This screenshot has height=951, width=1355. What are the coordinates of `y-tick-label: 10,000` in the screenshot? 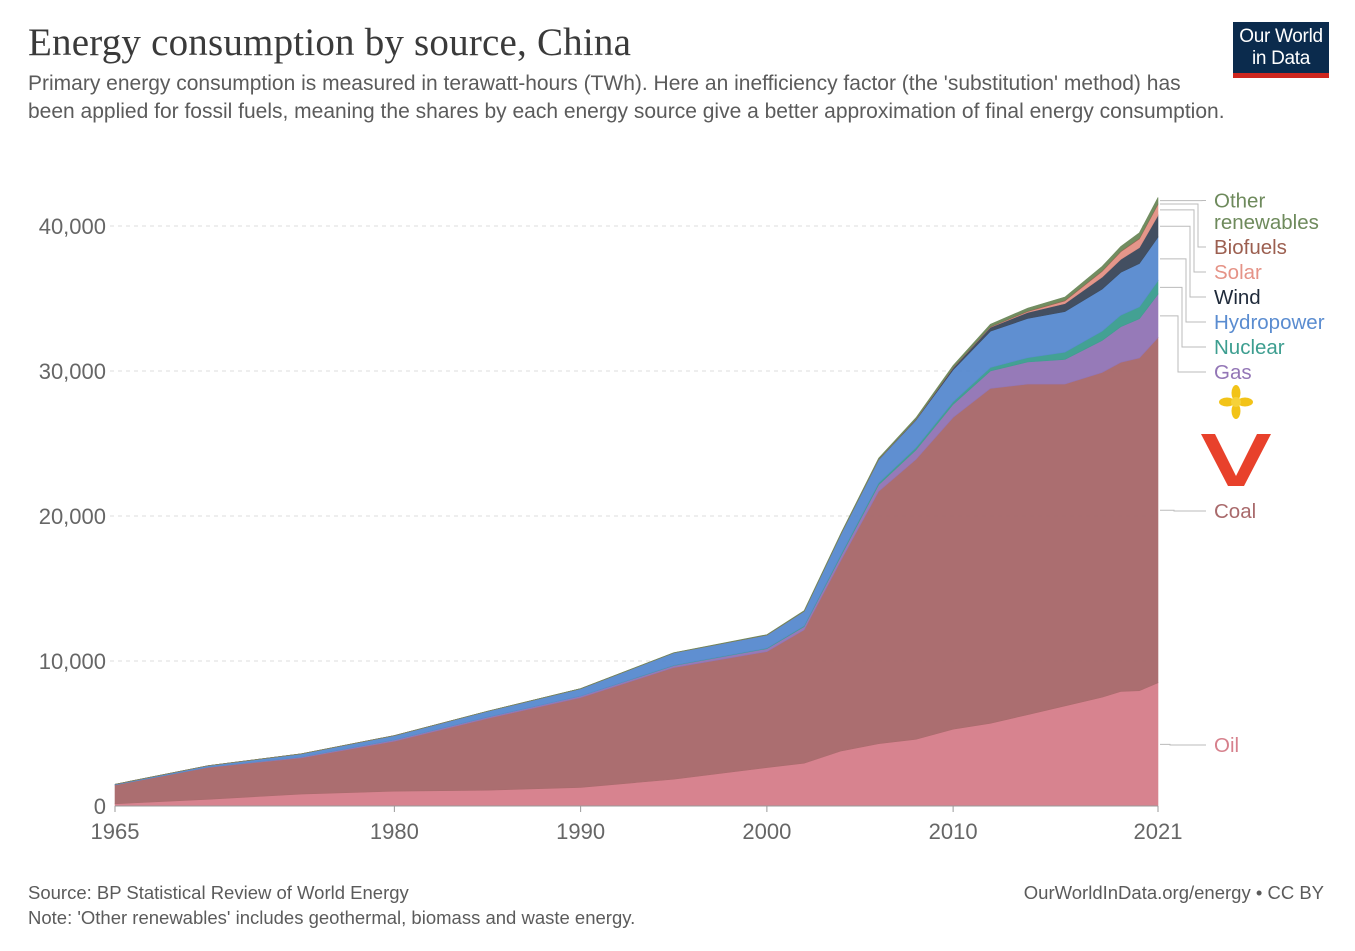 It's located at (72, 661).